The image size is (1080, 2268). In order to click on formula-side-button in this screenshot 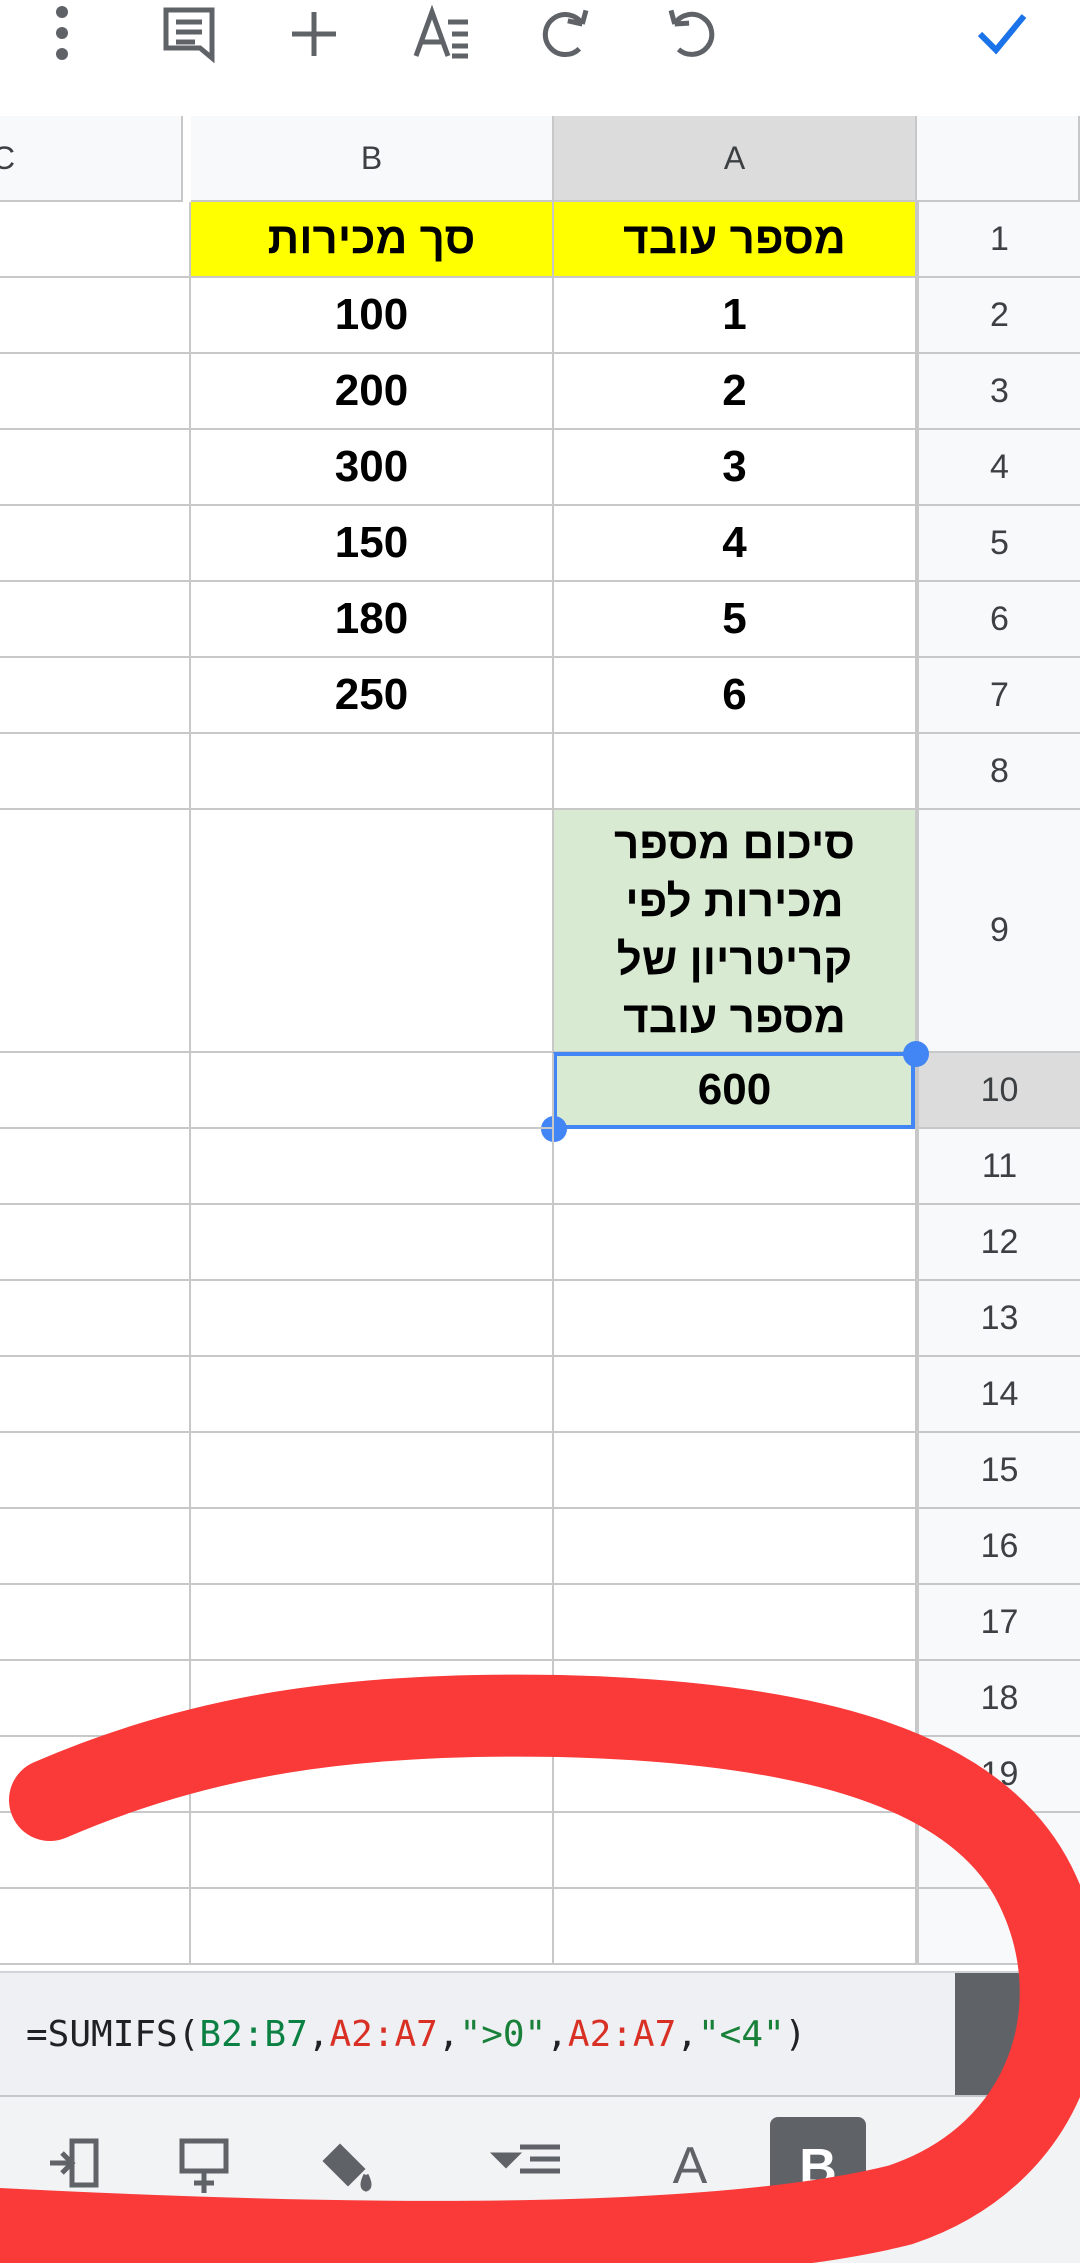, I will do `click(1017, 2034)`.